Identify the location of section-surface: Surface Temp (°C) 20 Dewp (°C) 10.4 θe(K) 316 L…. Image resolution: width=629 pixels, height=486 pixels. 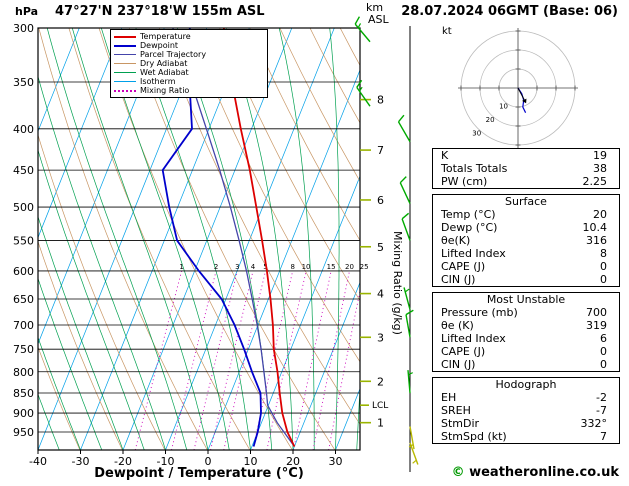
(526, 240).